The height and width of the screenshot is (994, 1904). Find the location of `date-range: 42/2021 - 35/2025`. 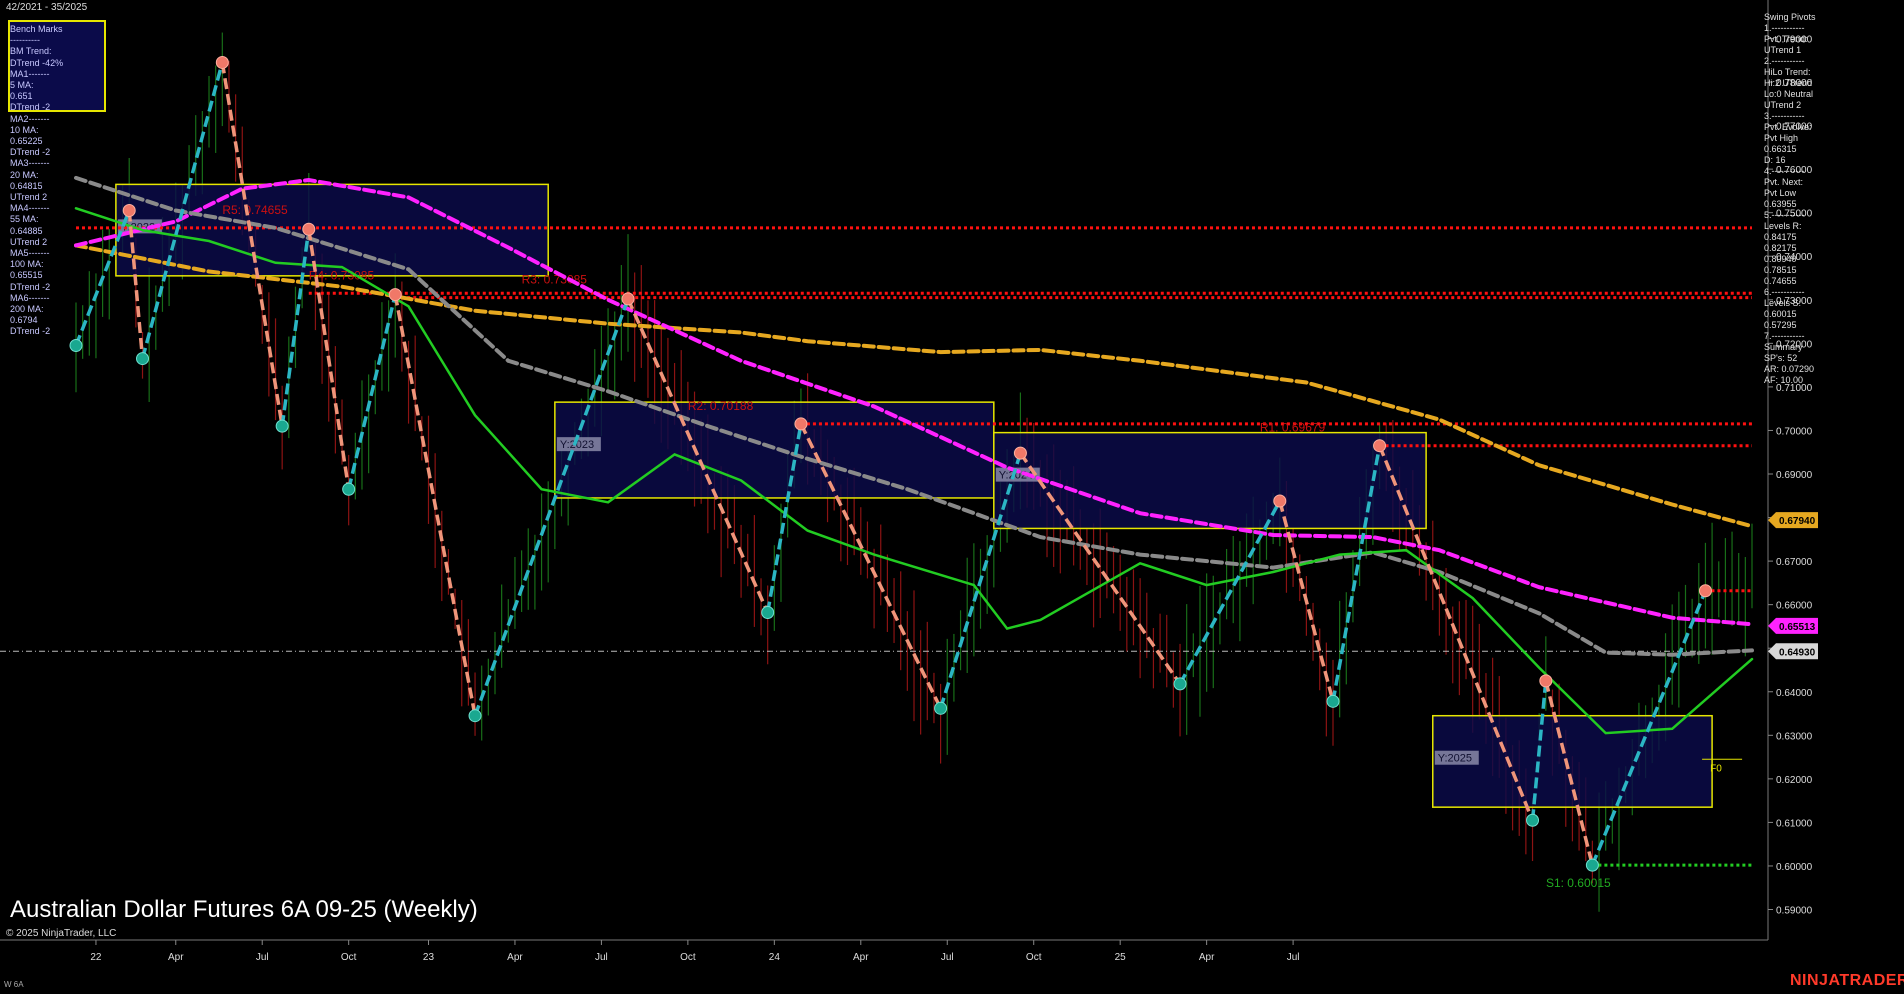

date-range: 42/2021 - 35/2025 is located at coordinates (47, 7).